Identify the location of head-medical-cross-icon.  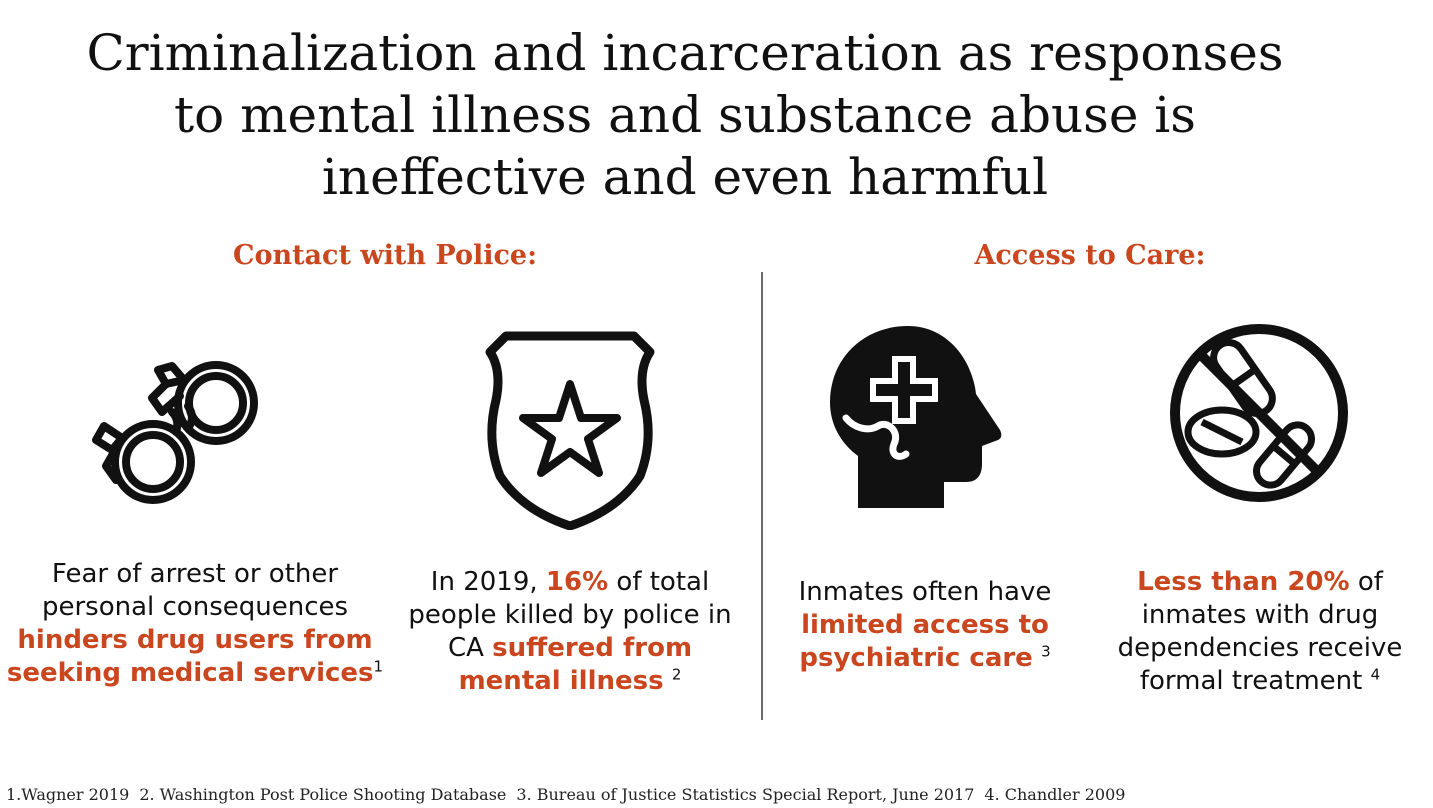
(916, 417).